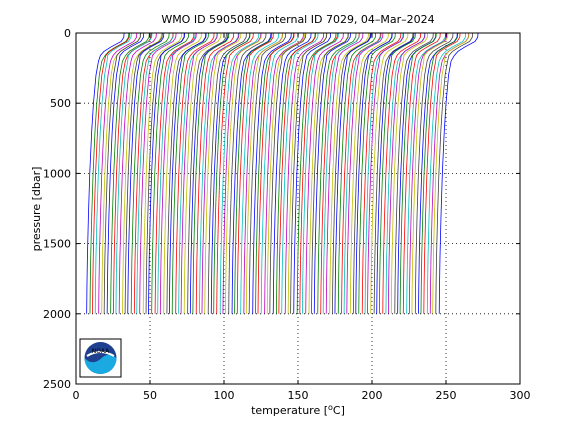 The width and height of the screenshot is (576, 432). Describe the element at coordinates (289, 410) in the screenshot. I see `x-axis-label-prefix: temperature [` at that location.